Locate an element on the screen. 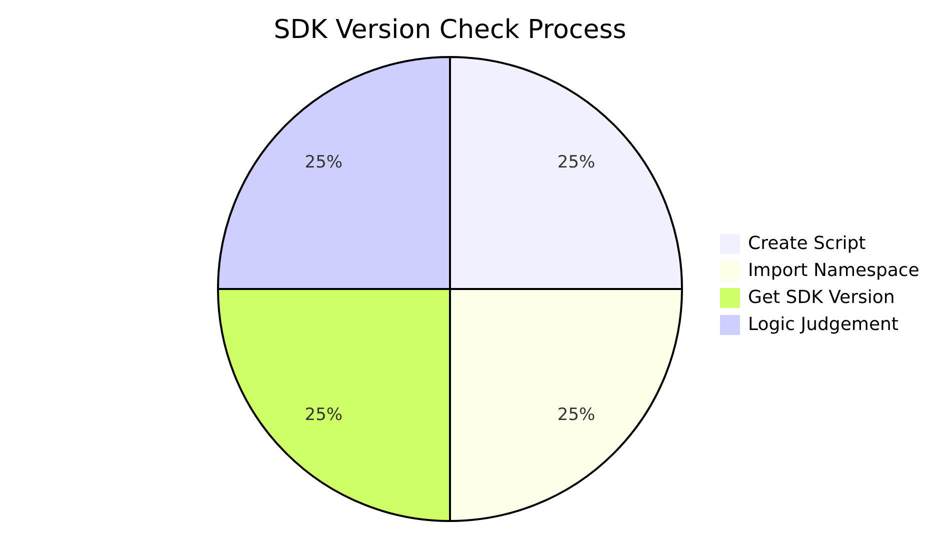 Image resolution: width=951 pixels, height=542 pixels. legend-label: Get SDK Version is located at coordinates (821, 297).